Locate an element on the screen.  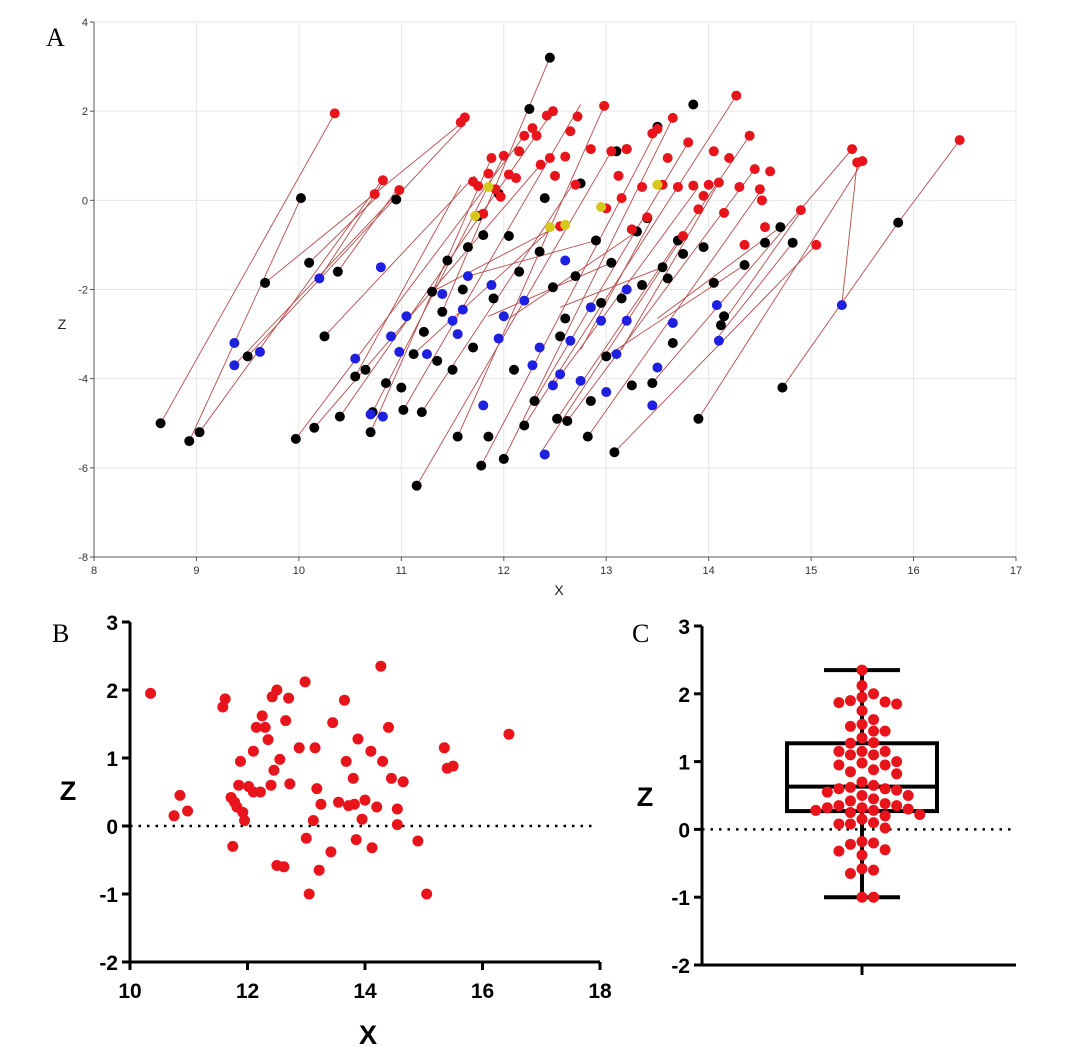
y-tick-label: -2 is located at coordinates (680, 966).